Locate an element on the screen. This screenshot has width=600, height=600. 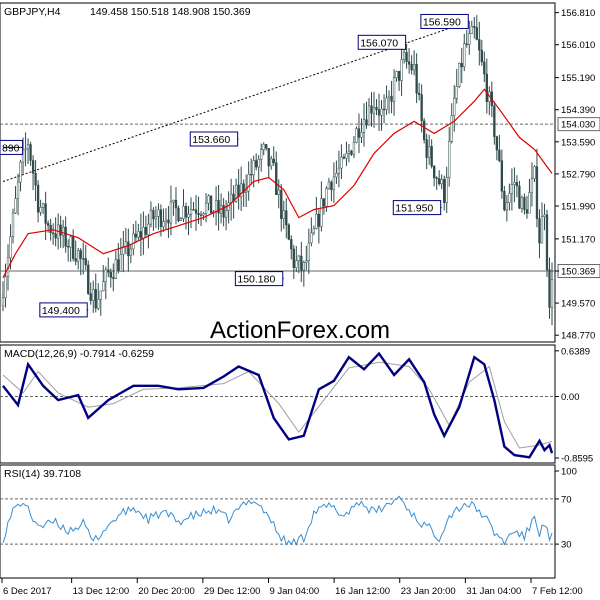
rsi-y-tick-label: 30 is located at coordinates (566, 545).